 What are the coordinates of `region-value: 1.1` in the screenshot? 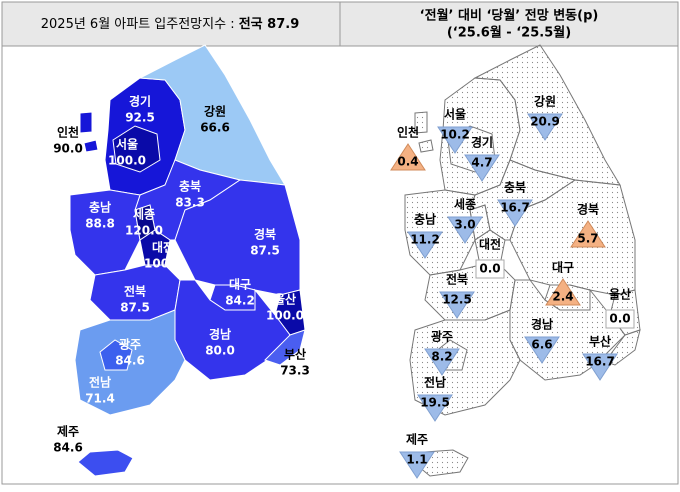 It's located at (416, 460).